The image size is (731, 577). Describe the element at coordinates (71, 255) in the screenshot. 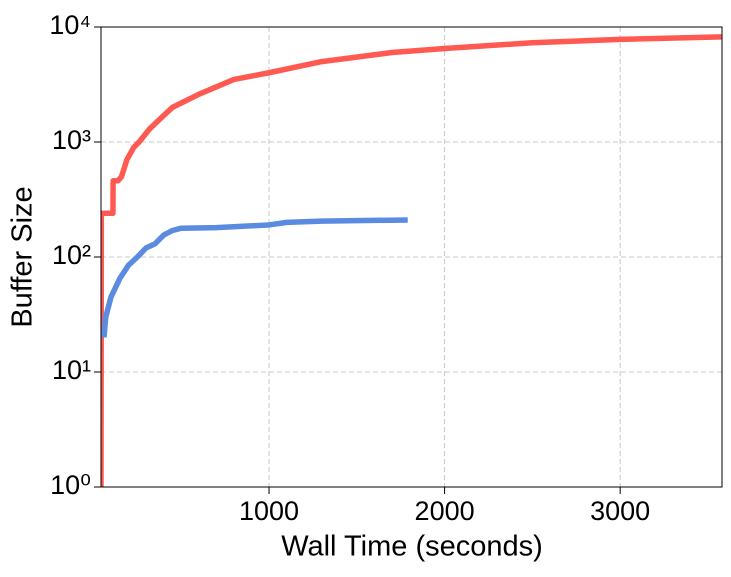

I see `y-tick-label: 10²` at that location.